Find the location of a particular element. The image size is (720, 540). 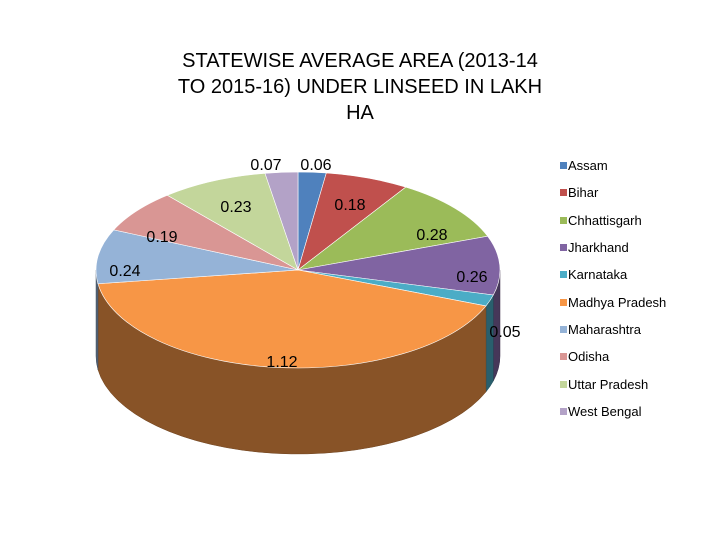

pie-slice-chhattisgarh is located at coordinates (393, 228).